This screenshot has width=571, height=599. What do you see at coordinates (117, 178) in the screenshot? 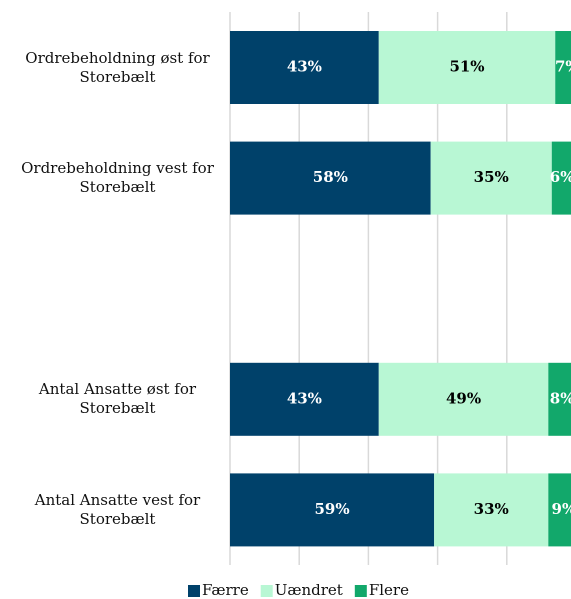
I see `category-label: Ordrebeholdning vest for Storebælt` at bounding box center [117, 178].